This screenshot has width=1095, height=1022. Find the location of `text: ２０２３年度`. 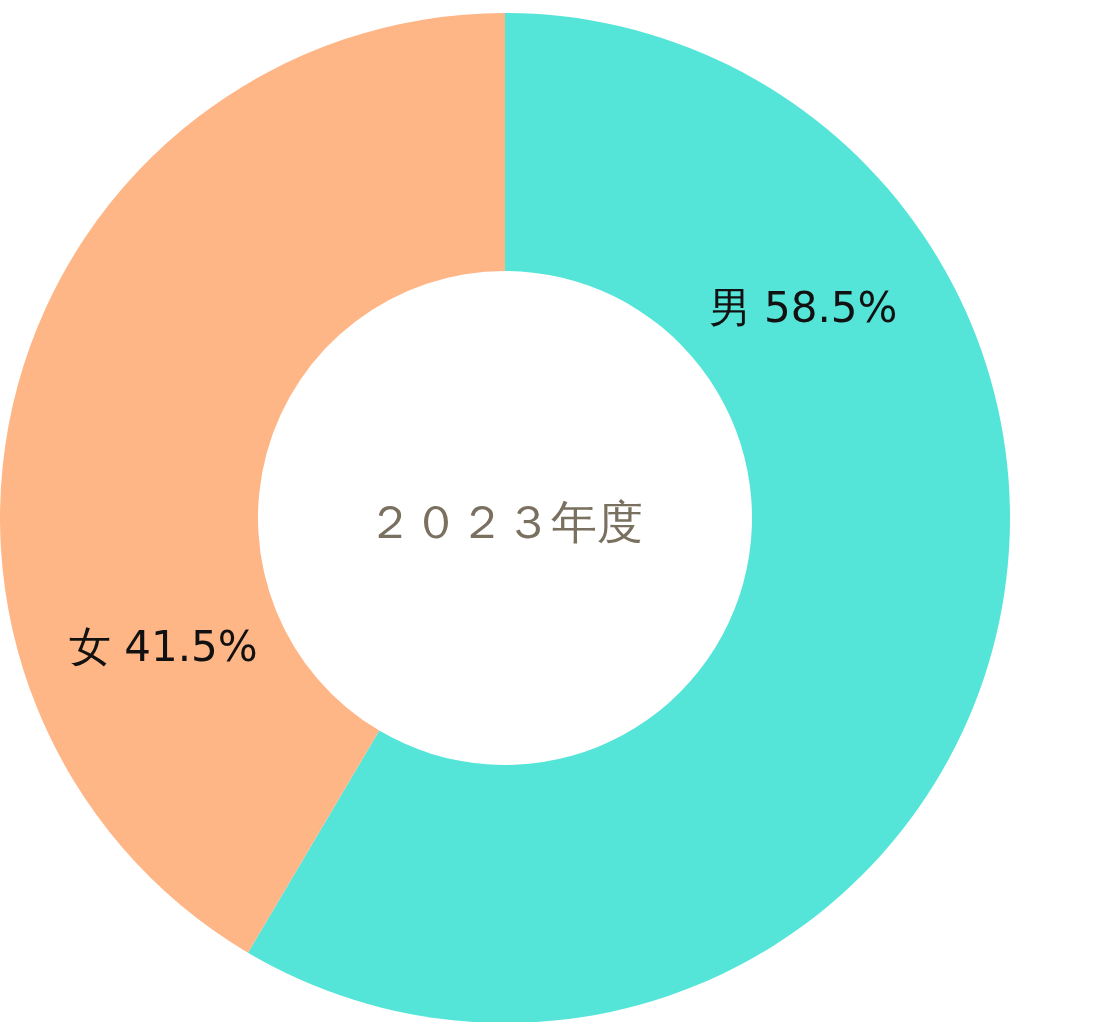

text: ２０２３年度 is located at coordinates (505, 522).